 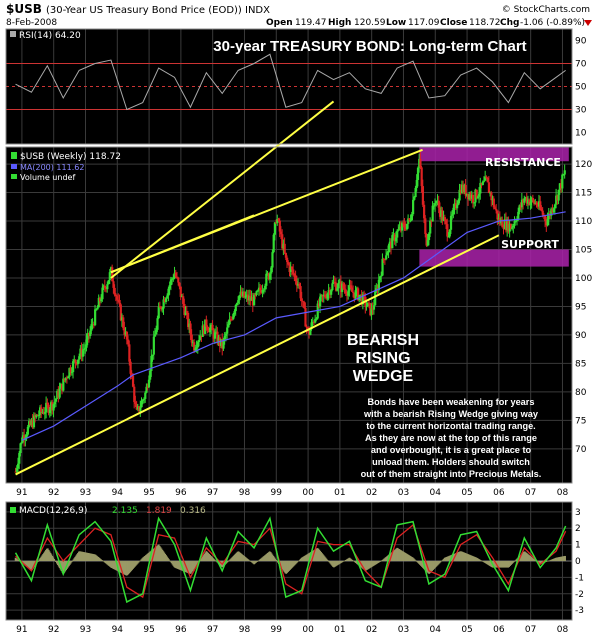 What do you see at coordinates (245, 493) in the screenshot?
I see `x-tick-label: 98` at bounding box center [245, 493].